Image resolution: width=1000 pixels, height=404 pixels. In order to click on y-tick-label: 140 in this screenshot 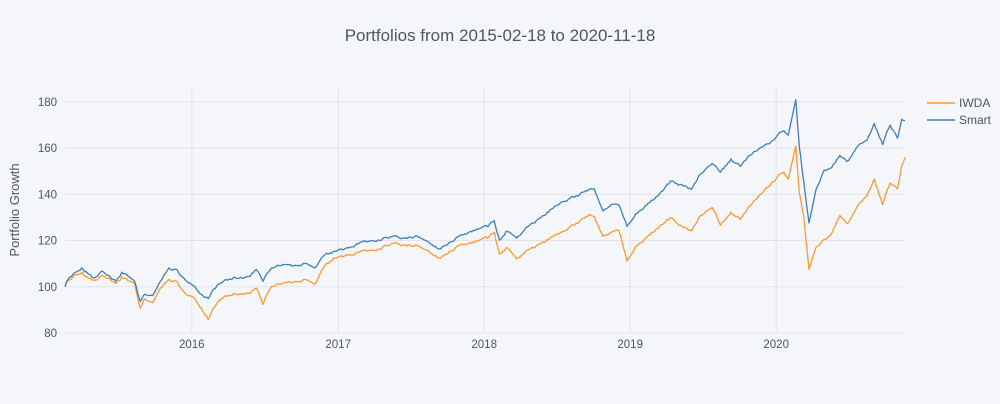, I will do `click(47, 195)`.